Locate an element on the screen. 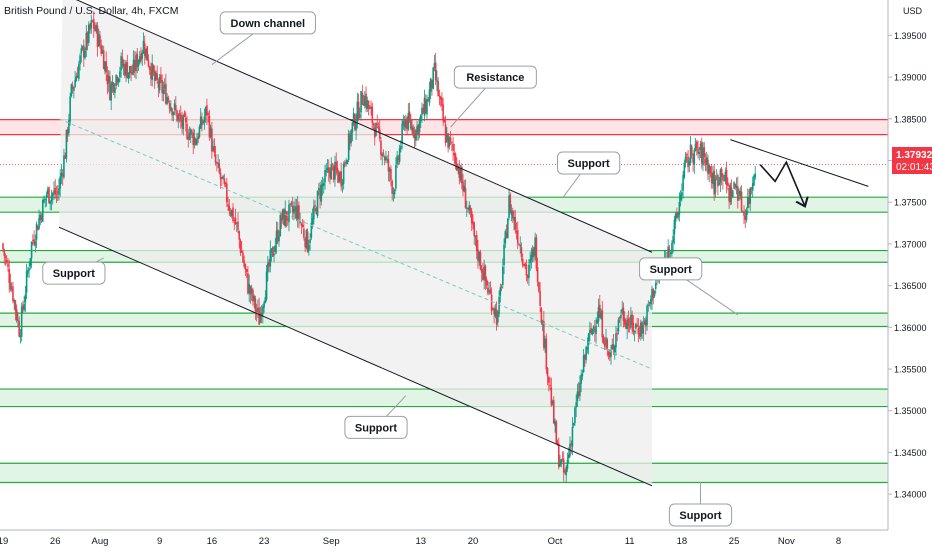 The width and height of the screenshot is (932, 555). time-tick-label: 18 is located at coordinates (682, 541).